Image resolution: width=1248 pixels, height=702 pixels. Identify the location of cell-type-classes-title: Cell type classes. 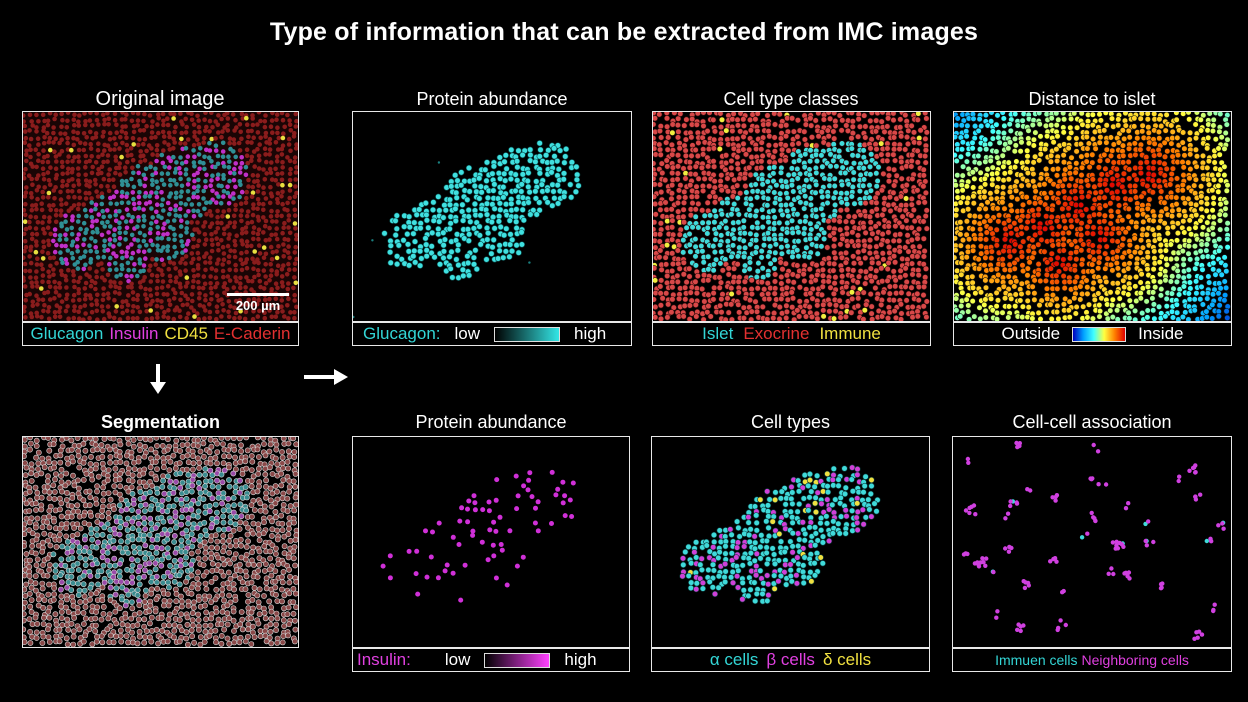
(791, 99).